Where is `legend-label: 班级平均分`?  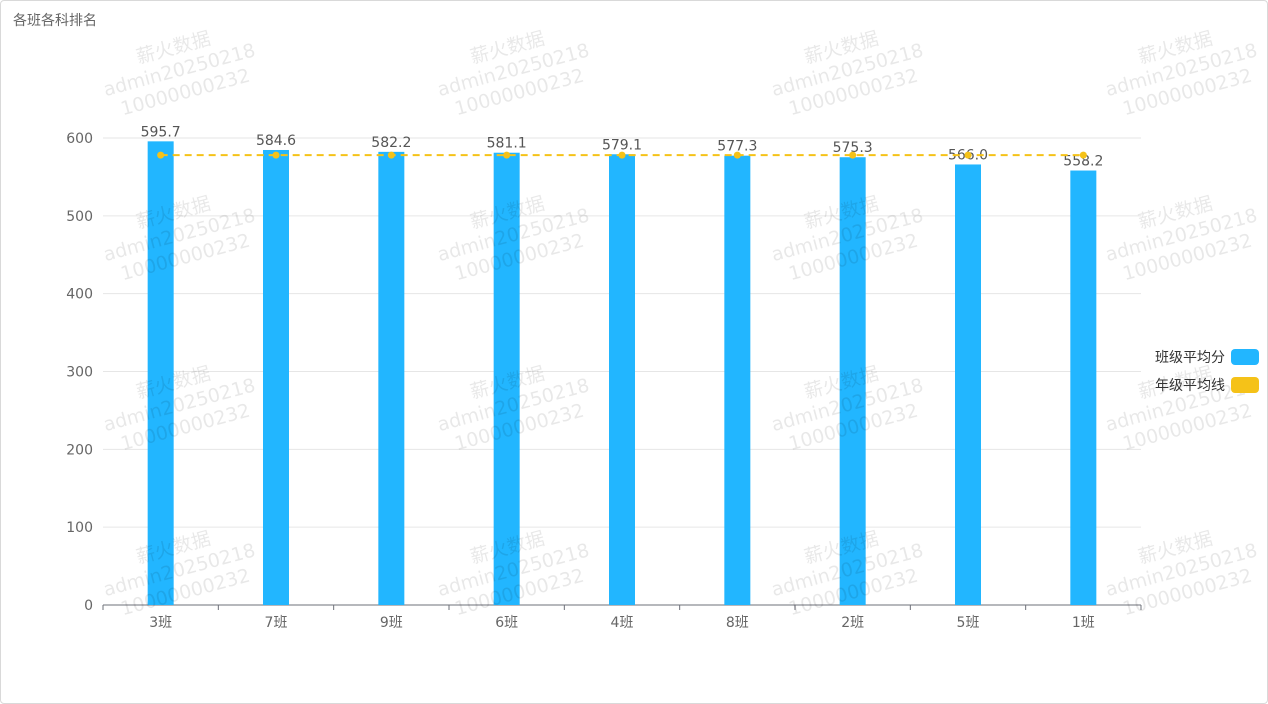 legend-label: 班级平均分 is located at coordinates (1190, 358).